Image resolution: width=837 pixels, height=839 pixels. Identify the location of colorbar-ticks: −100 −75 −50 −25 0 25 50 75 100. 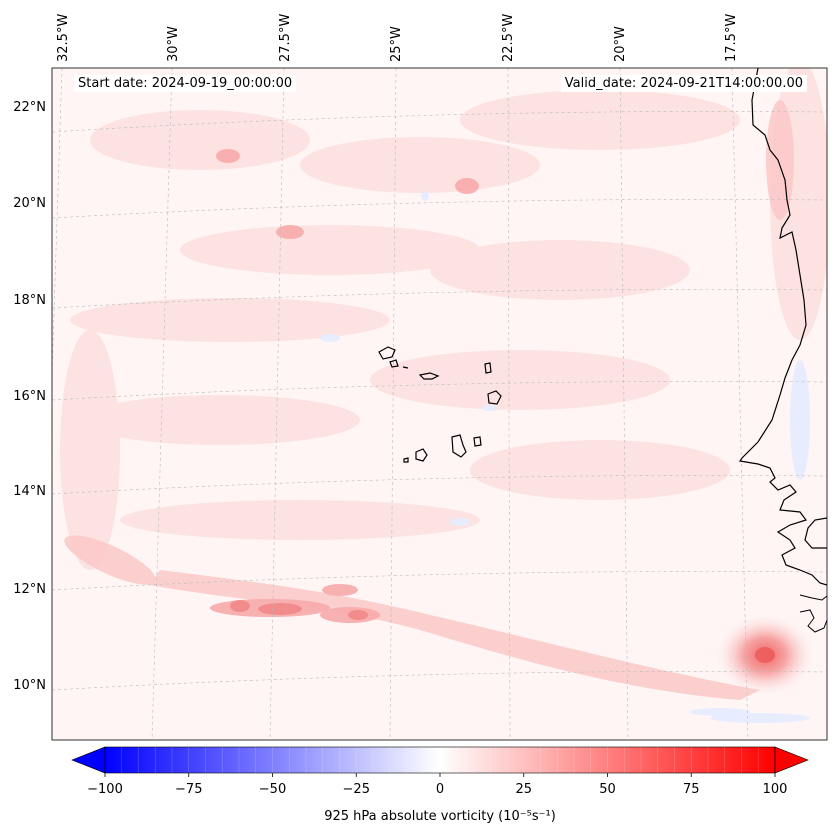
(437, 785).